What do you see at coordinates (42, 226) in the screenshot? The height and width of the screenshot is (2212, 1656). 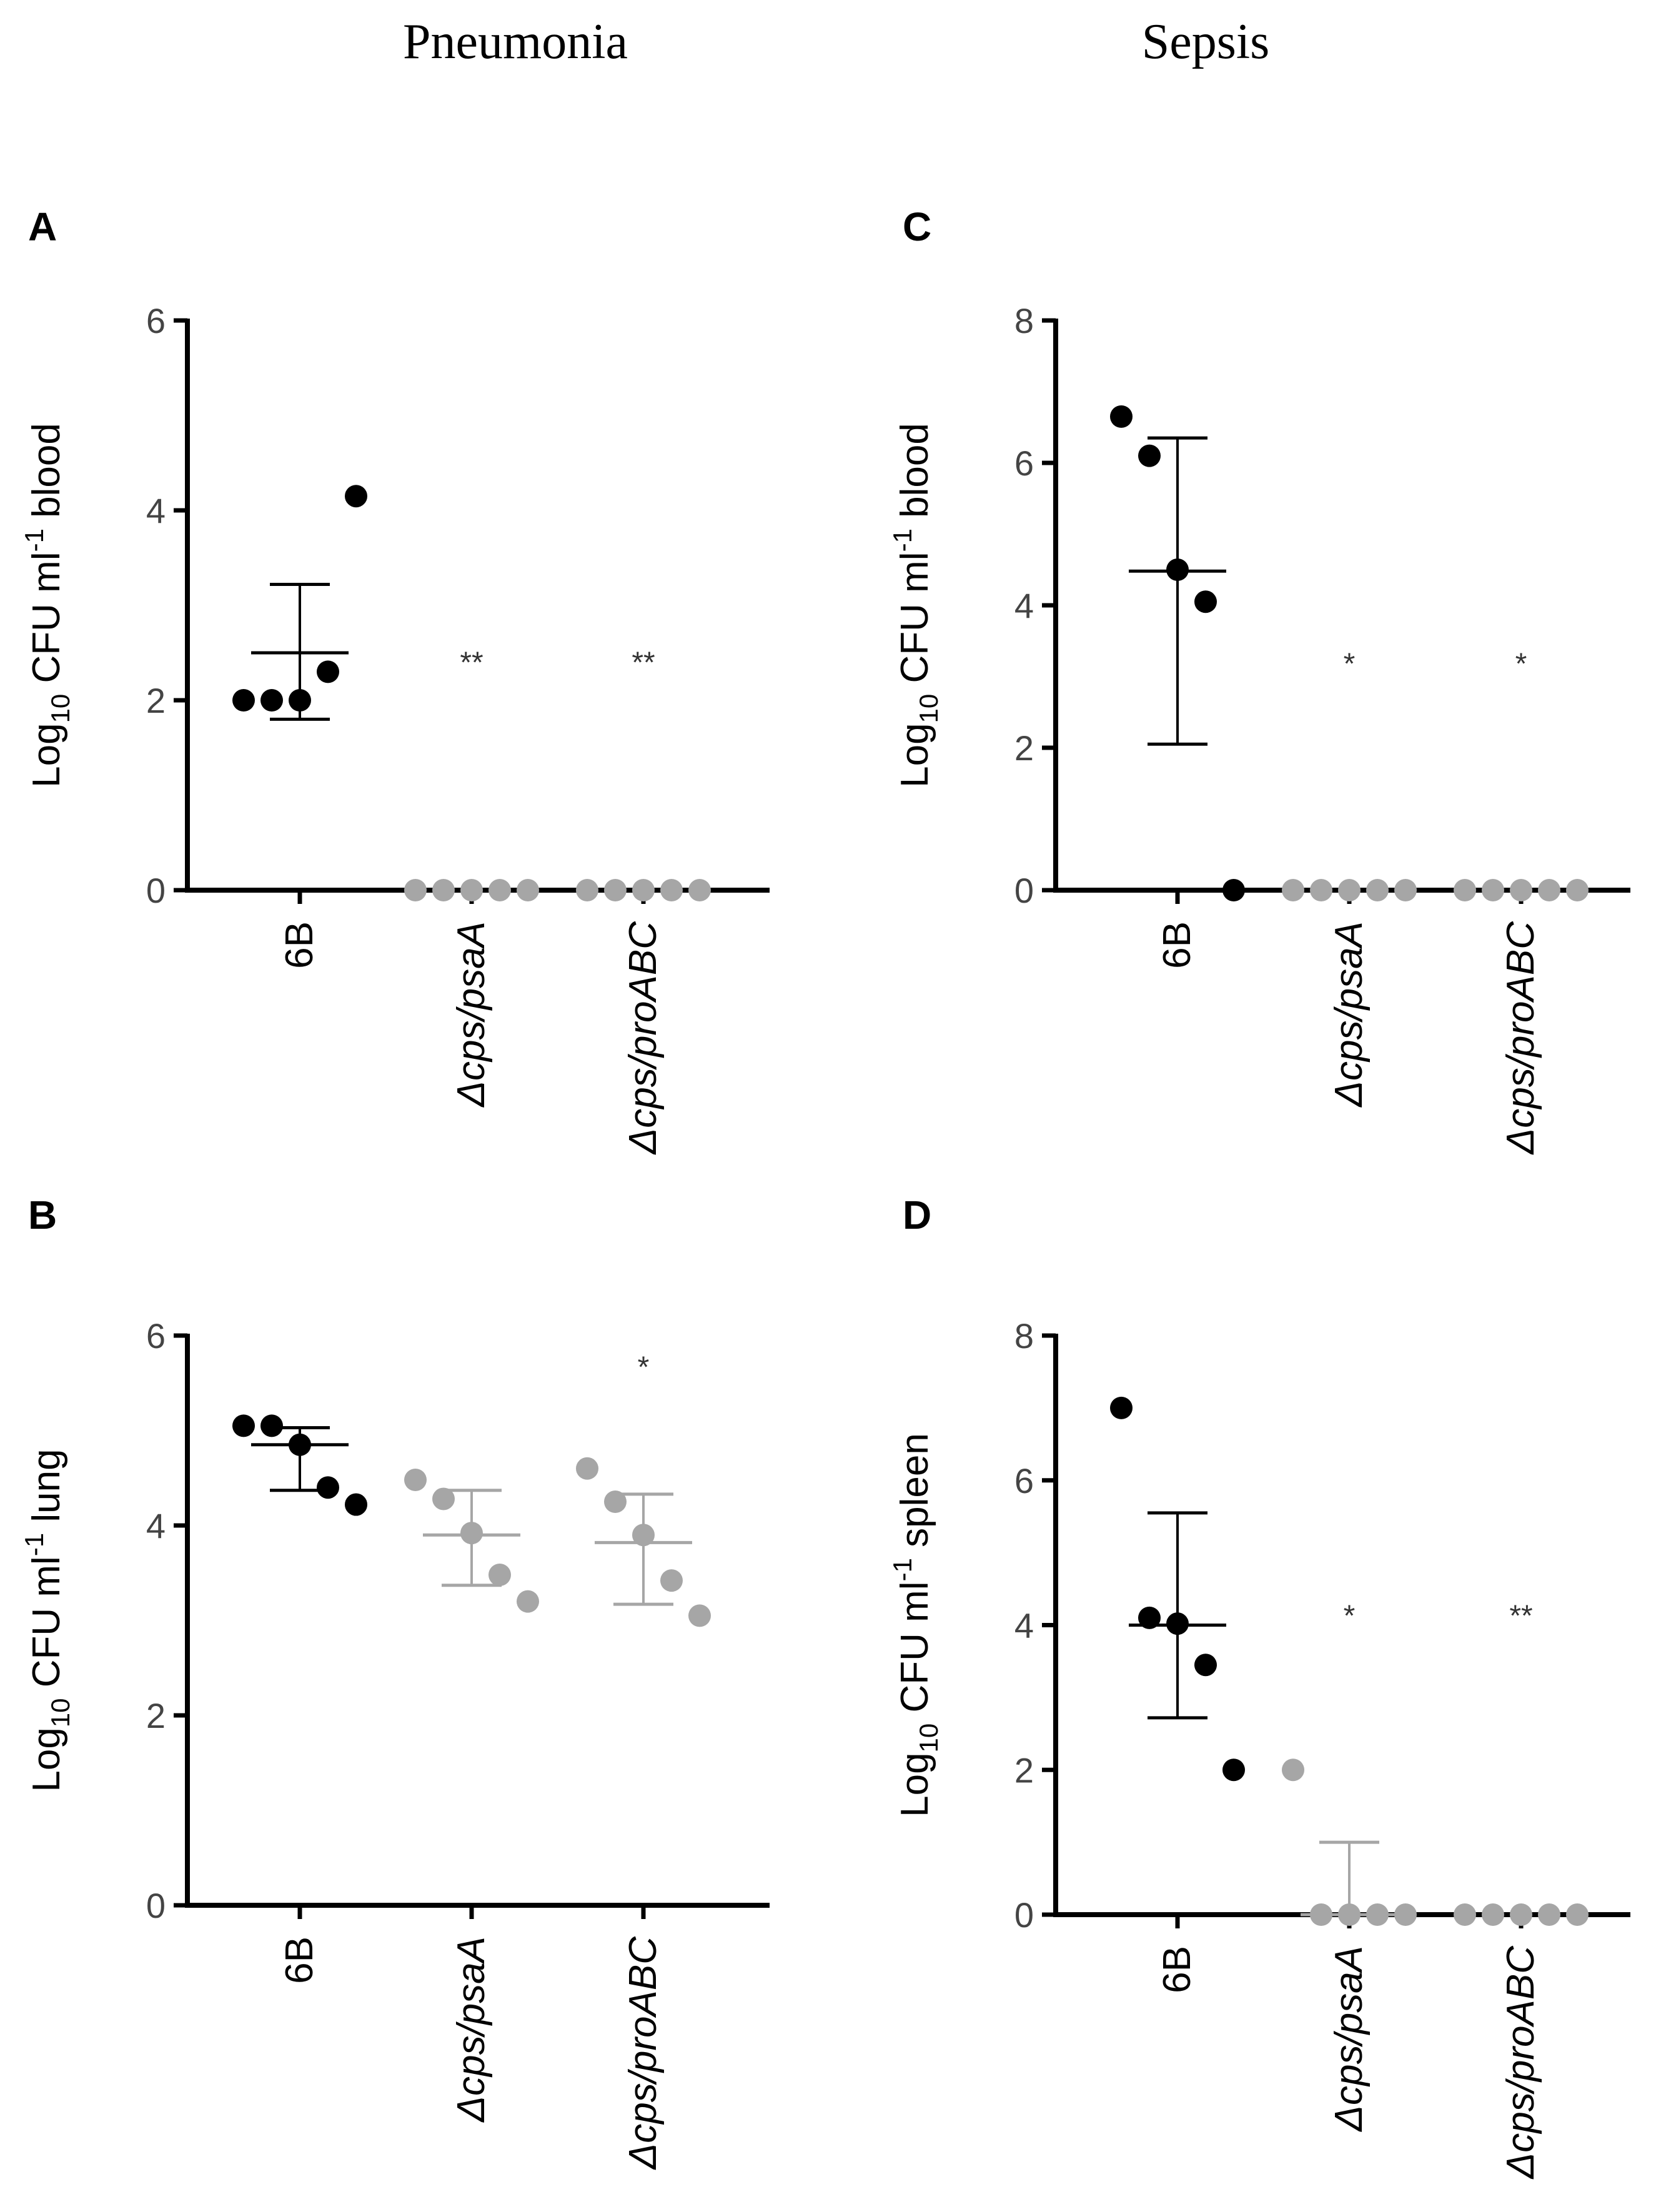 I see `panel-letter: A` at bounding box center [42, 226].